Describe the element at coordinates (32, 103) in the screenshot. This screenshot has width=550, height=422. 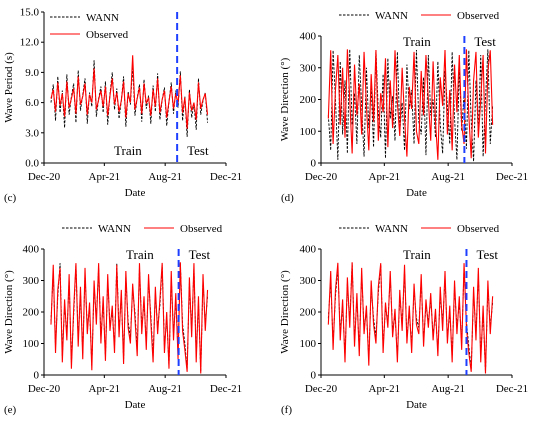
I see `y-tick-label: 6.0` at that location.